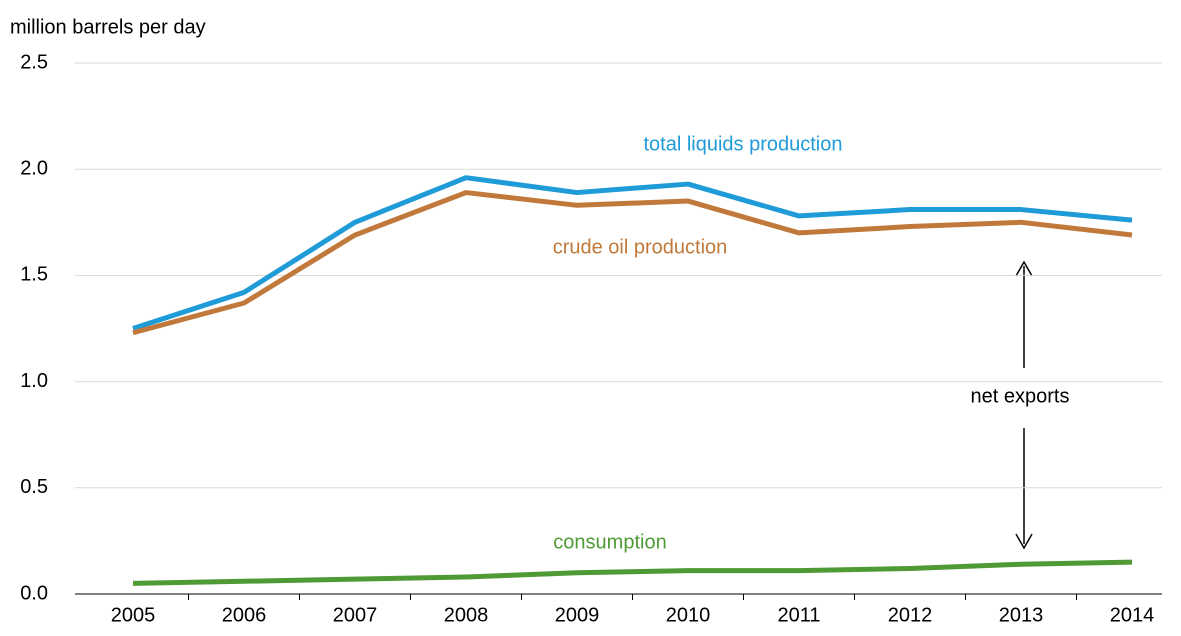 The width and height of the screenshot is (1181, 636). Describe the element at coordinates (34, 275) in the screenshot. I see `y-tick-label: 1.5` at that location.